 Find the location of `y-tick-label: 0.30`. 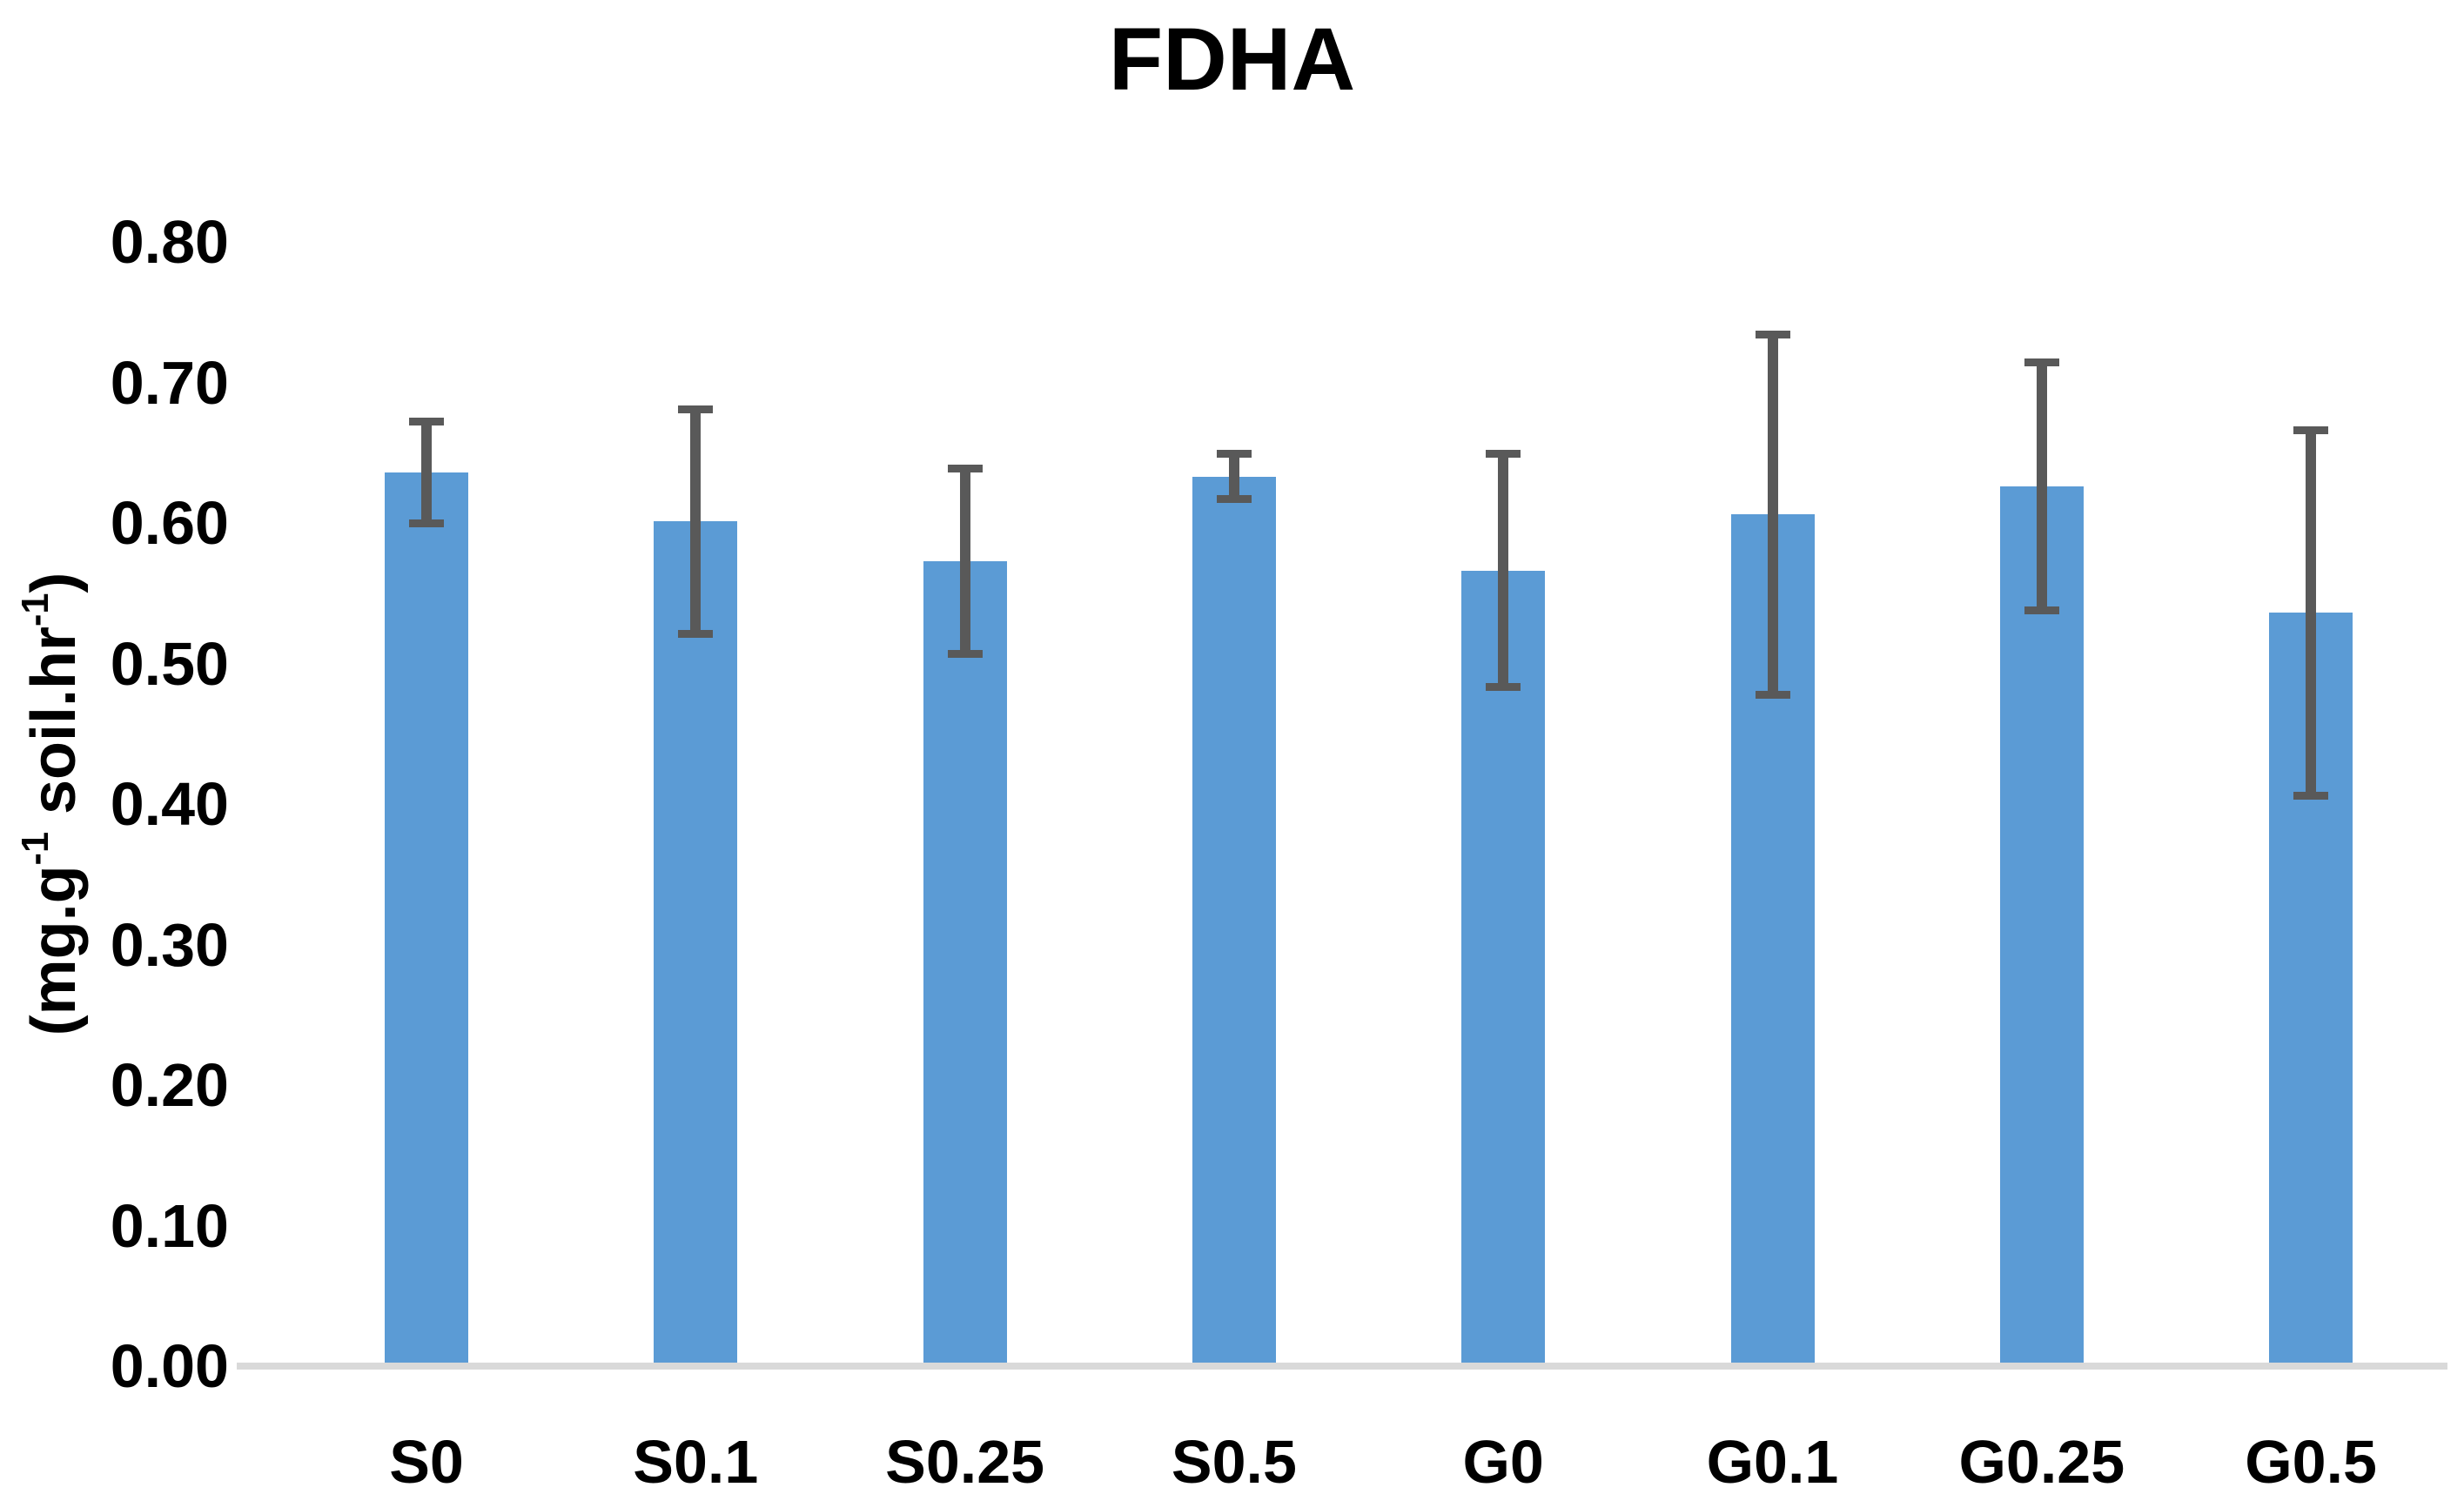

y-tick-label: 0.30 is located at coordinates (169, 944).